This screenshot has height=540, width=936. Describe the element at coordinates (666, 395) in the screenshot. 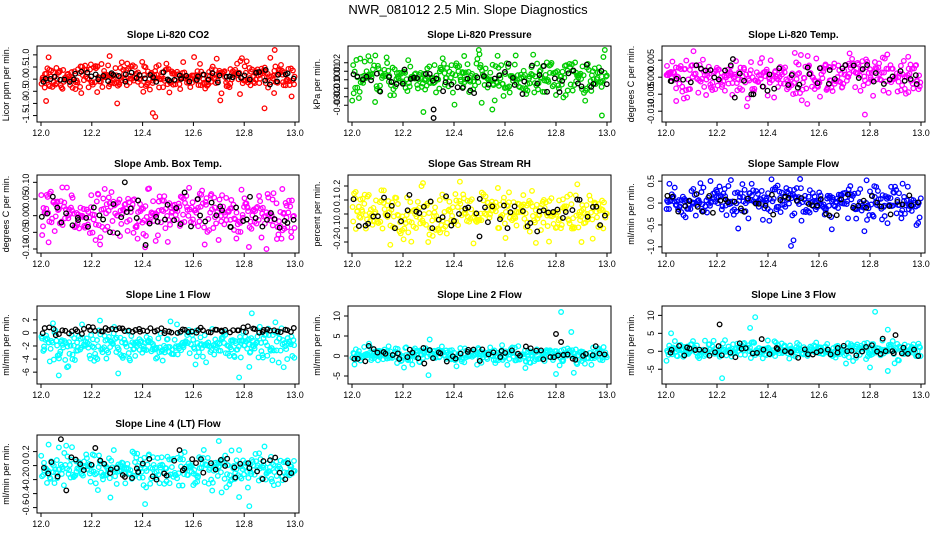

I see `x-tick-label: 12.0` at that location.